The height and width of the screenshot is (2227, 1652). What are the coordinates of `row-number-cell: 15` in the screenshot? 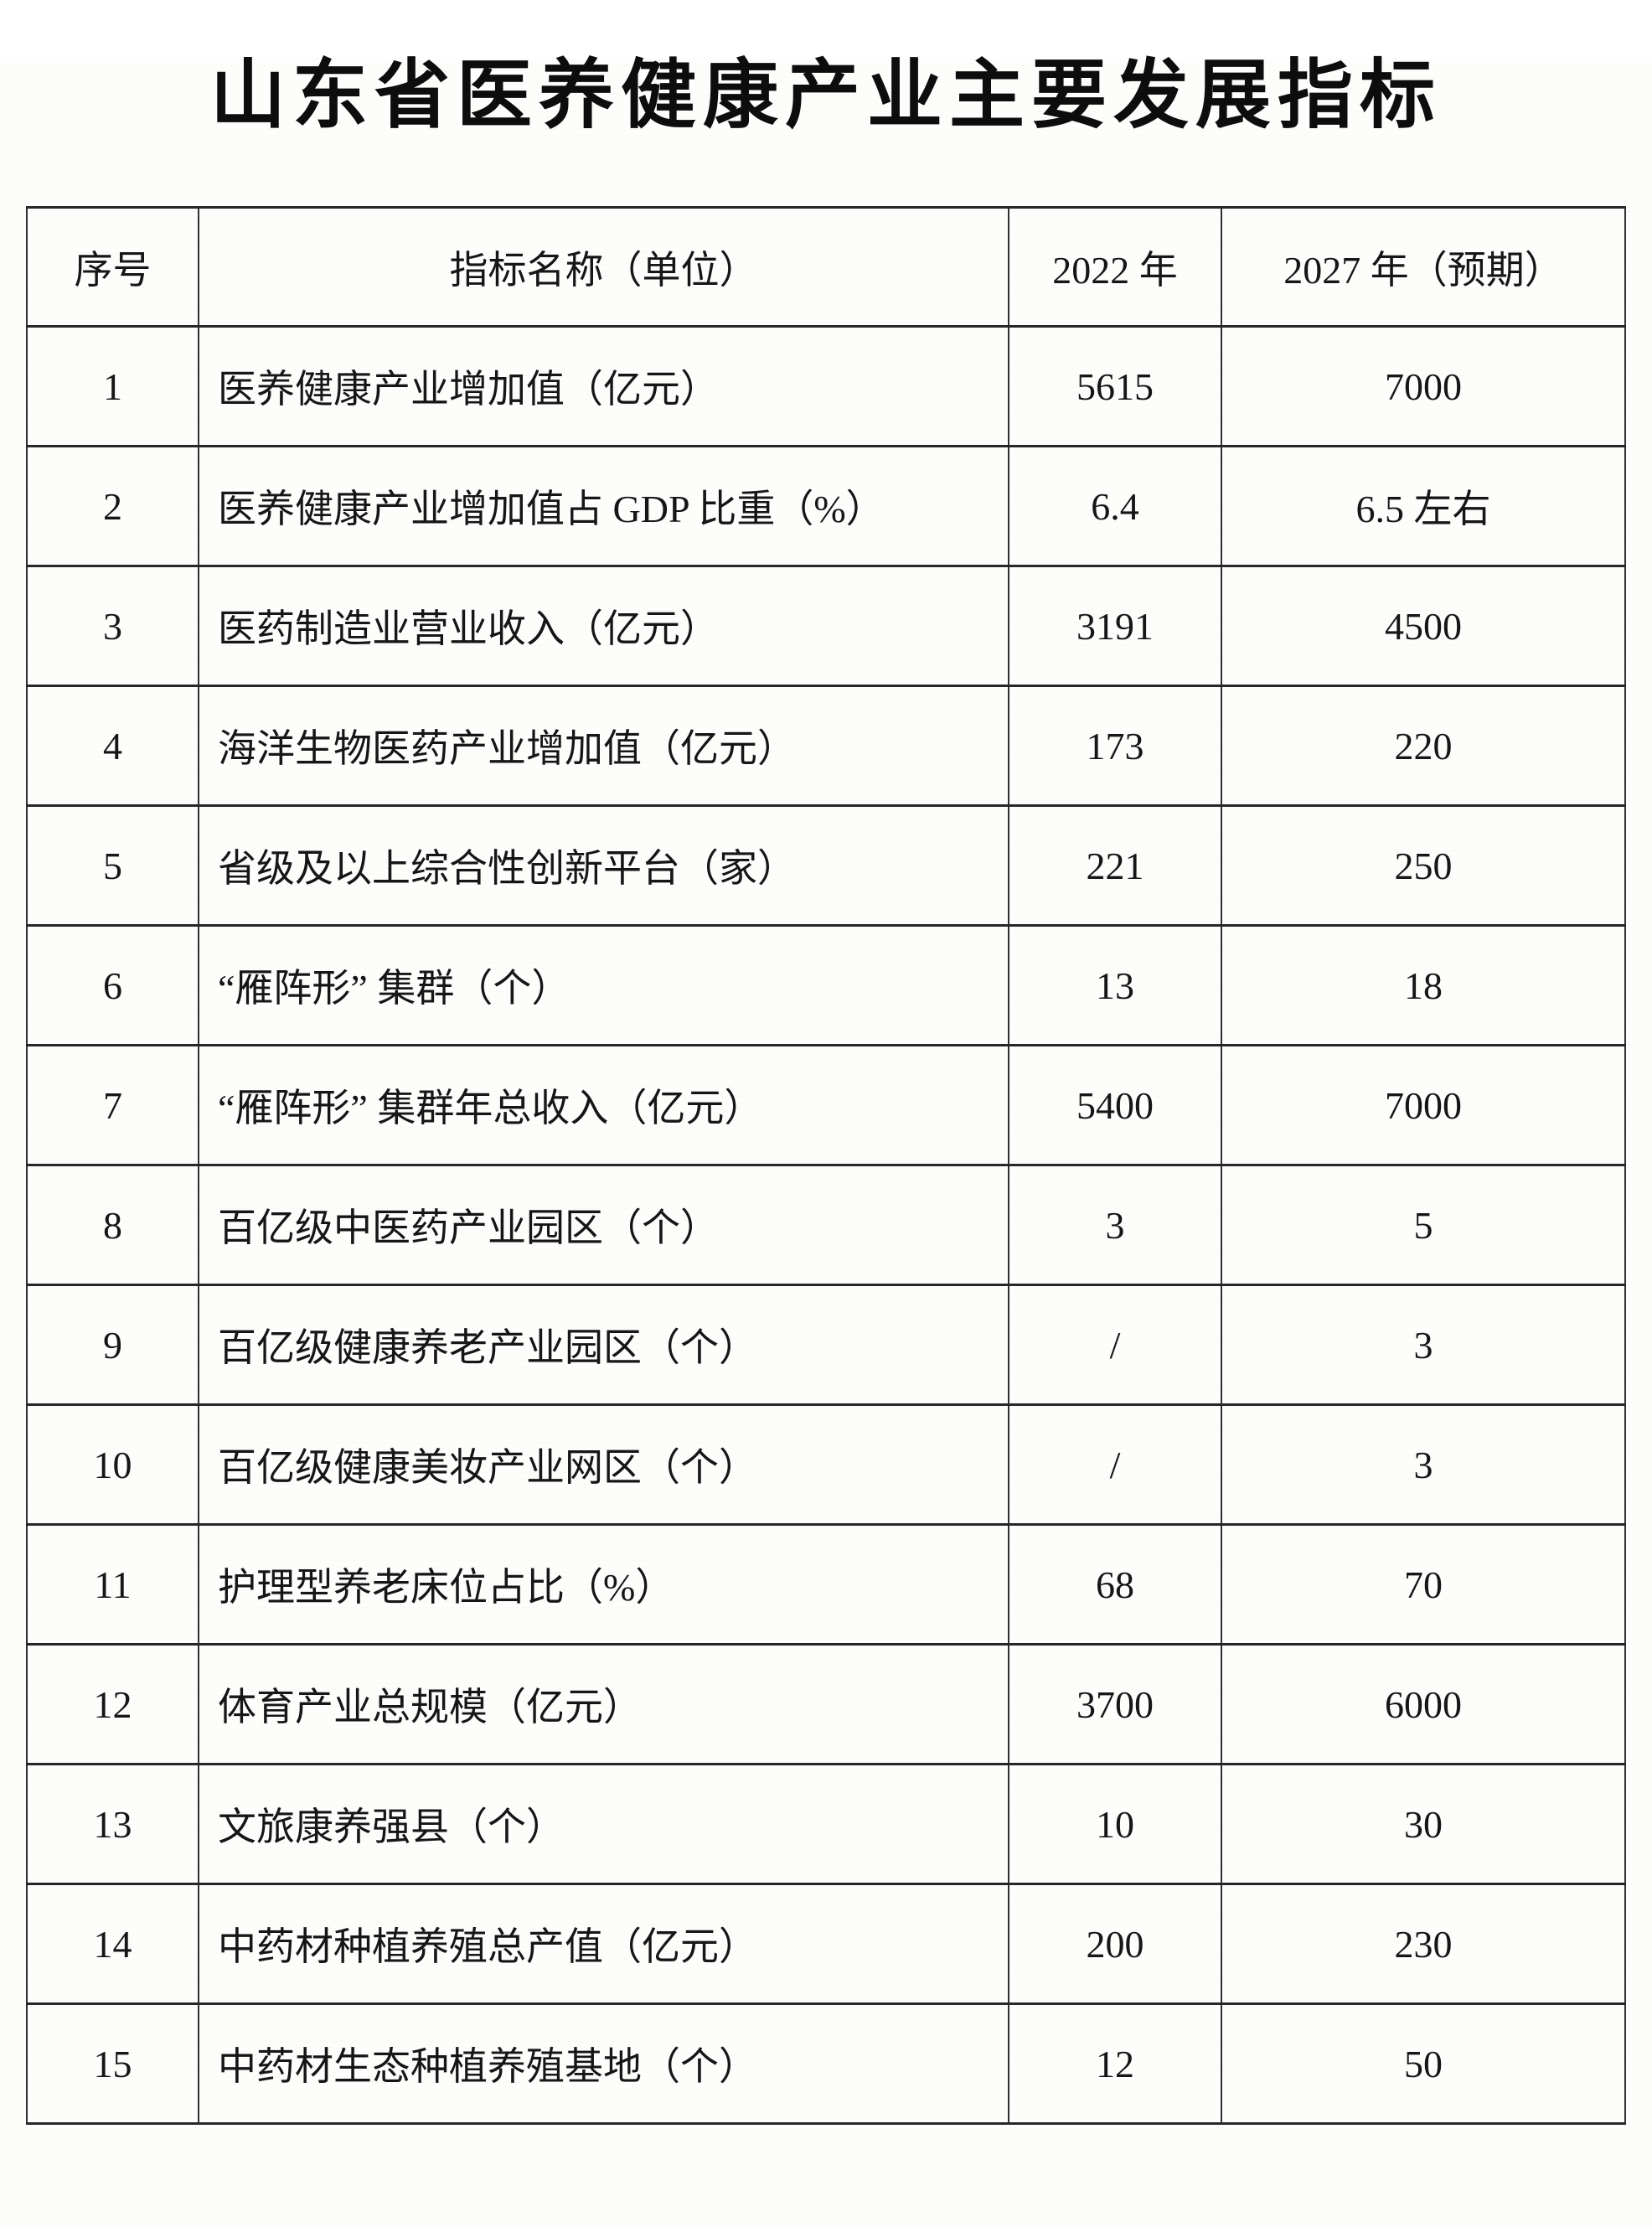 It's located at (113, 2063).